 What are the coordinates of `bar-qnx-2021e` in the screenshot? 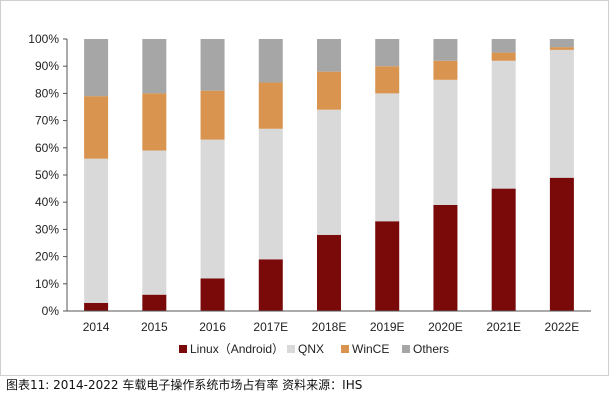 It's located at (503, 124).